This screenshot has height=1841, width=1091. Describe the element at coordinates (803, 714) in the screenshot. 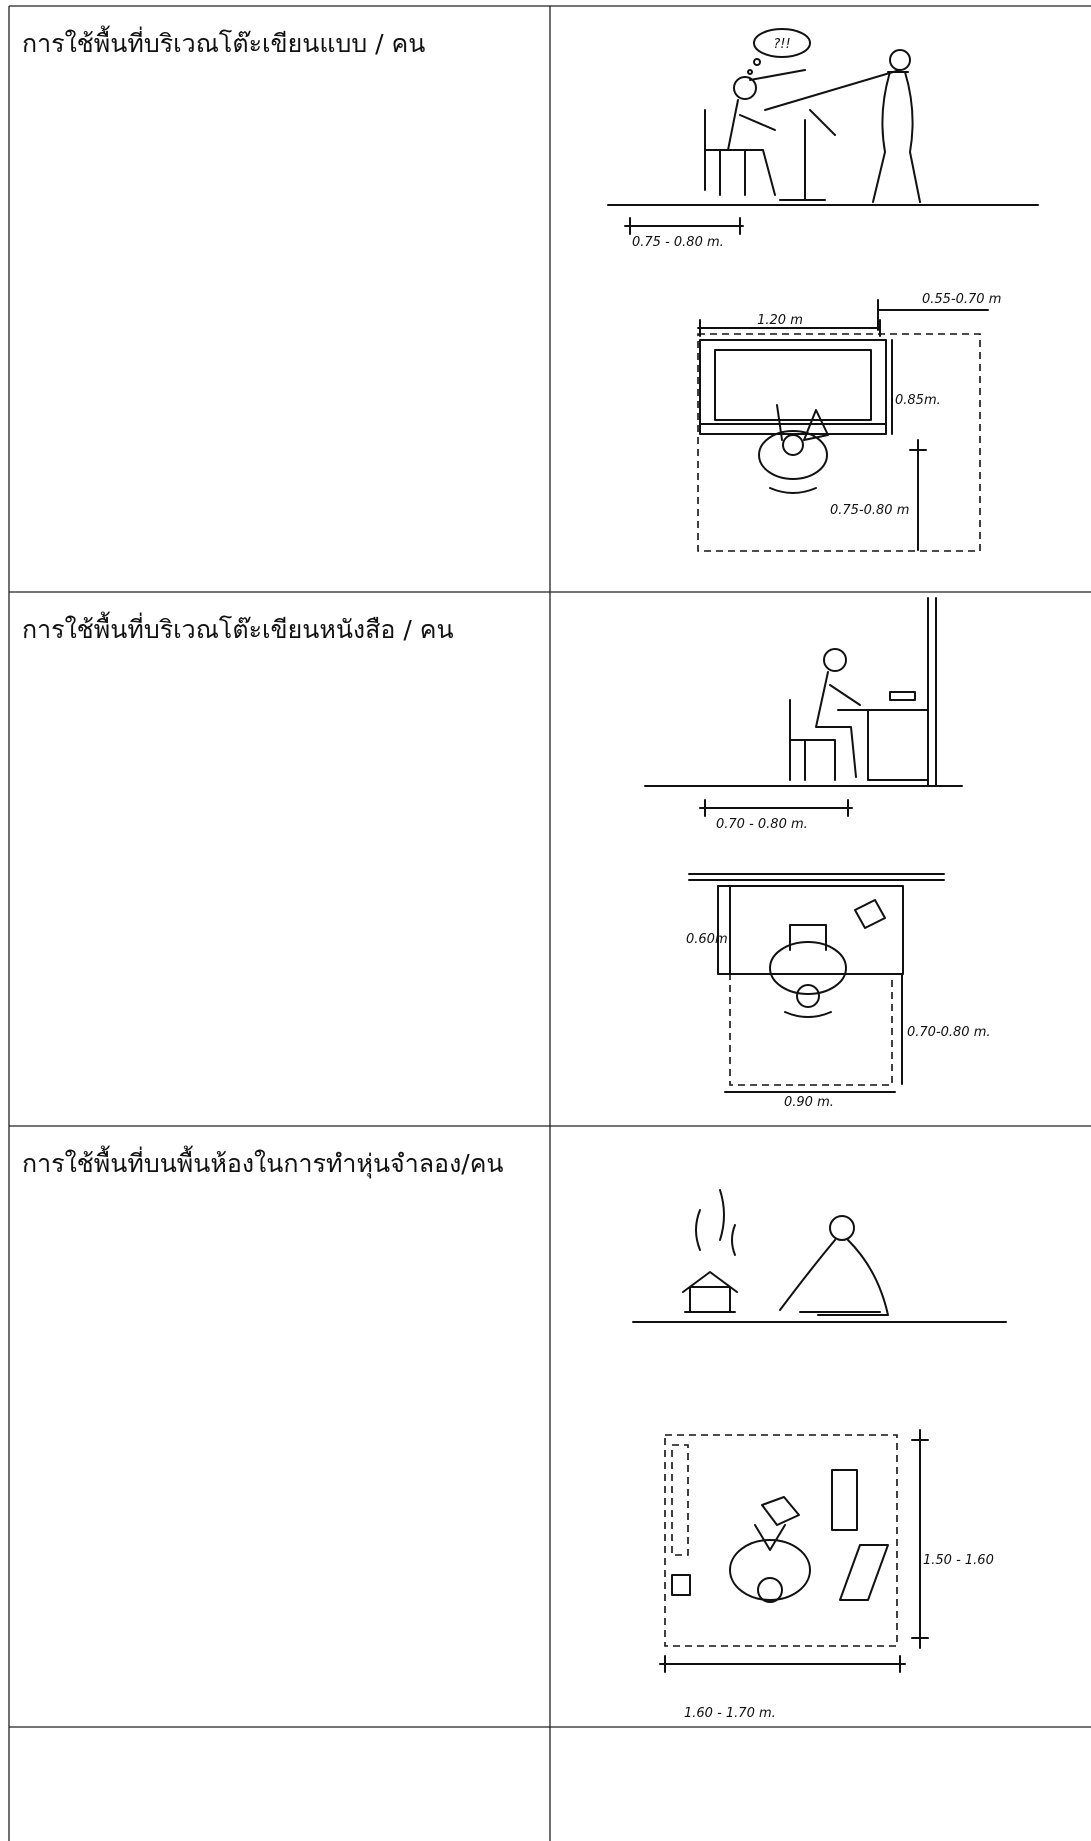

I see `writing-elevation: 0.70 - 0.80 m.` at that location.